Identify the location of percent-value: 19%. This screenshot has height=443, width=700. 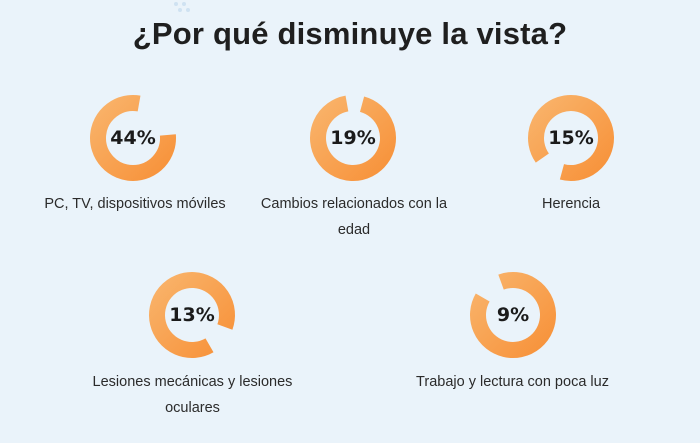
(353, 138).